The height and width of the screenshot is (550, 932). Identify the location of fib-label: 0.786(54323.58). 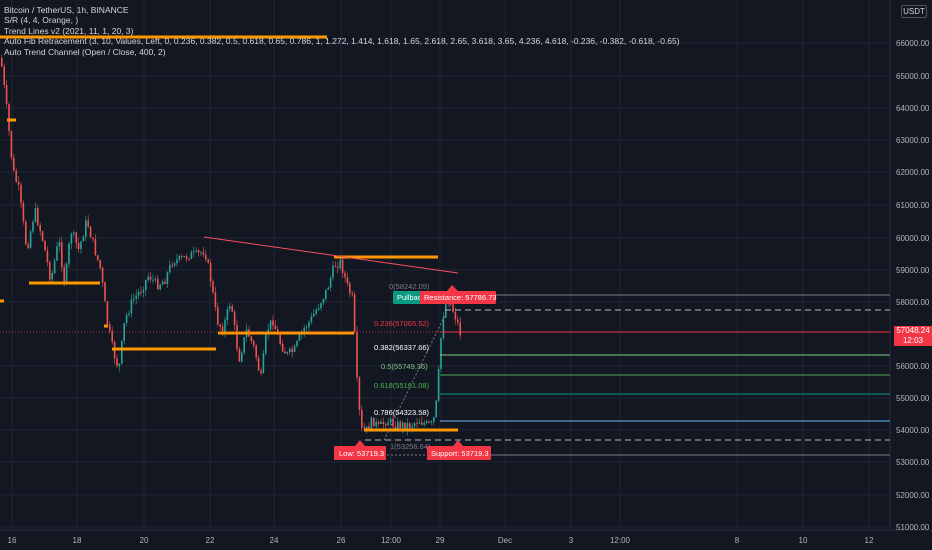
(402, 412).